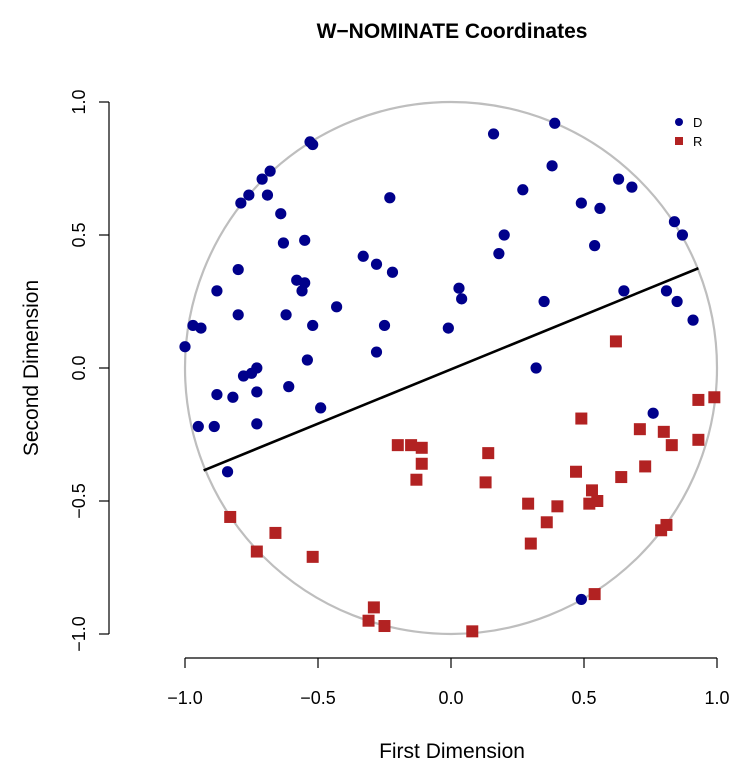  What do you see at coordinates (452, 751) in the screenshot?
I see `x-axis-label: First Dimension` at bounding box center [452, 751].